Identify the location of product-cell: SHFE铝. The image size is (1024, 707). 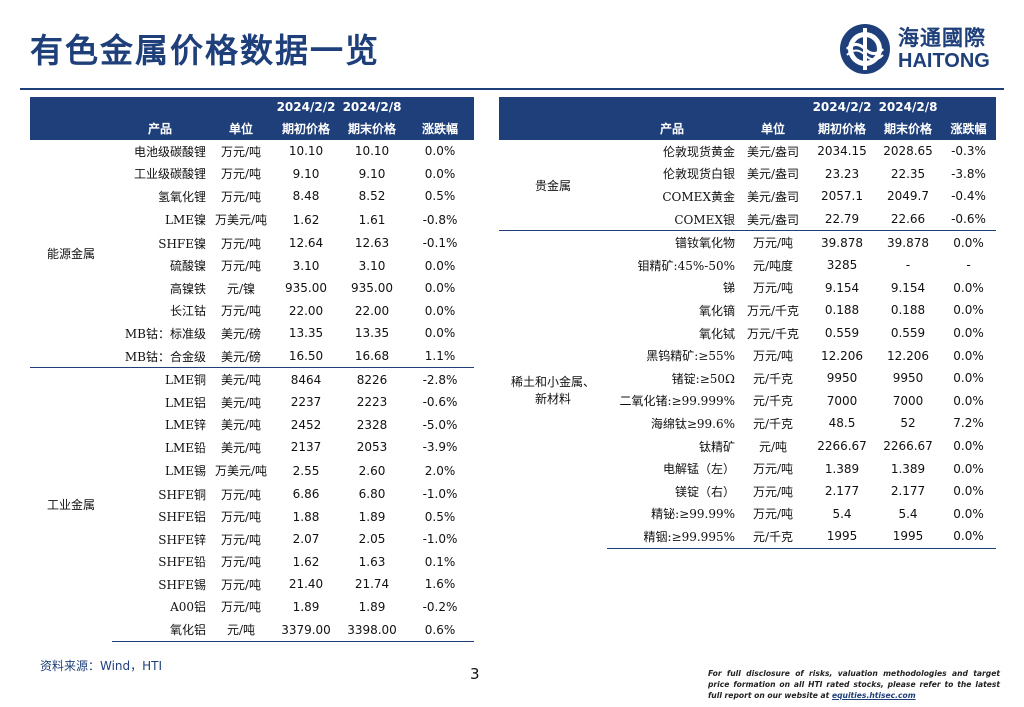
(182, 517).